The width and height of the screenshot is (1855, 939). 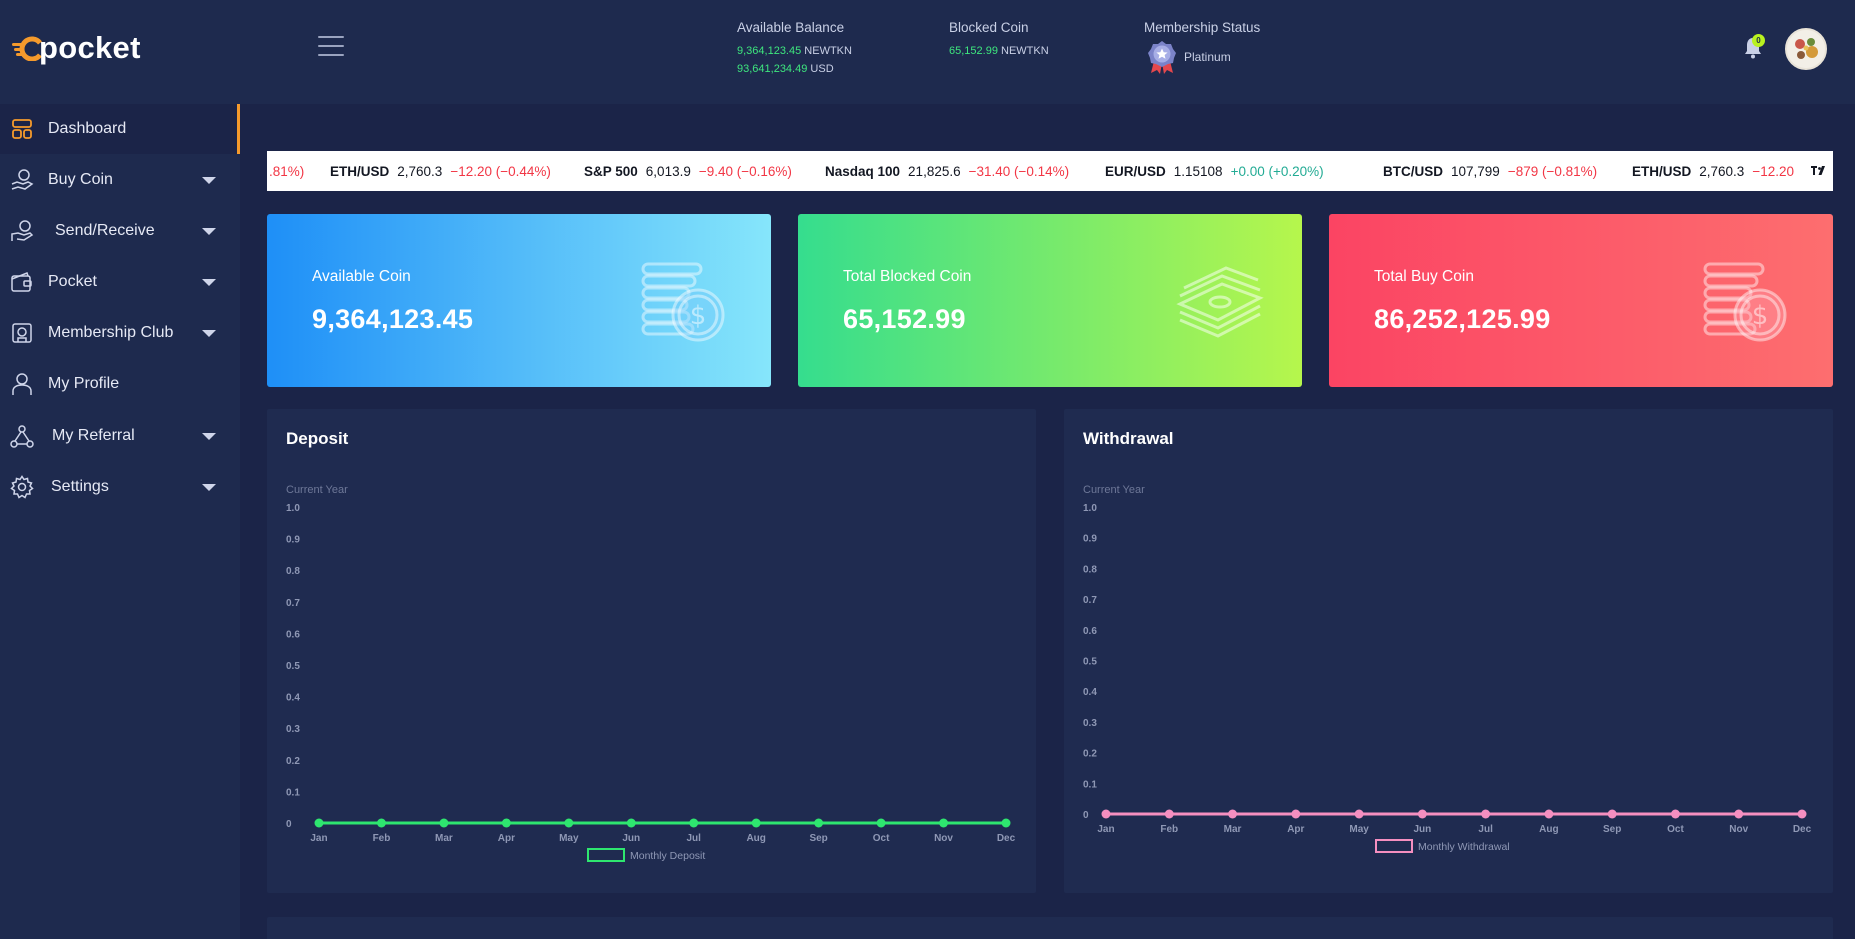 I want to click on ticker-item: ETH/USD 2,760.3 −12.20, so click(x=1713, y=171).